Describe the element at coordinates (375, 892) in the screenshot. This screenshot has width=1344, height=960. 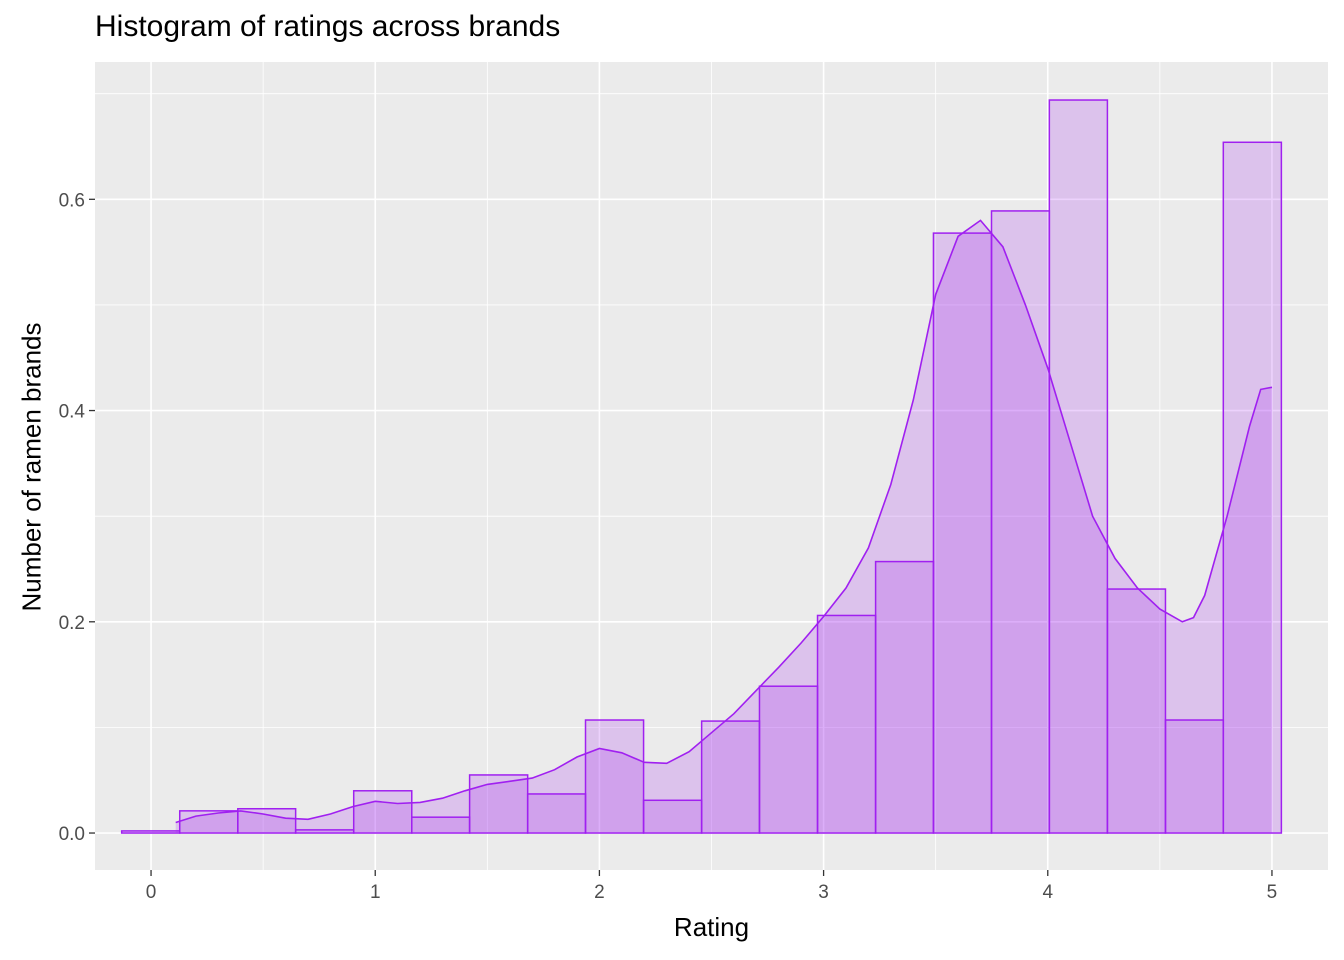
I see `x-tick-label: 1` at that location.